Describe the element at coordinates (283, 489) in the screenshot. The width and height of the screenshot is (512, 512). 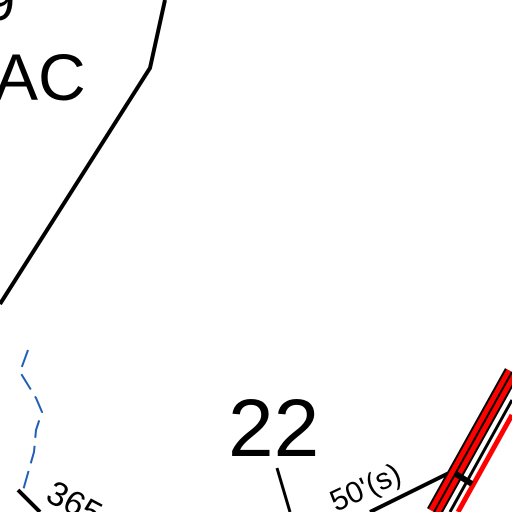
I see `parcel-boundary-center` at that location.